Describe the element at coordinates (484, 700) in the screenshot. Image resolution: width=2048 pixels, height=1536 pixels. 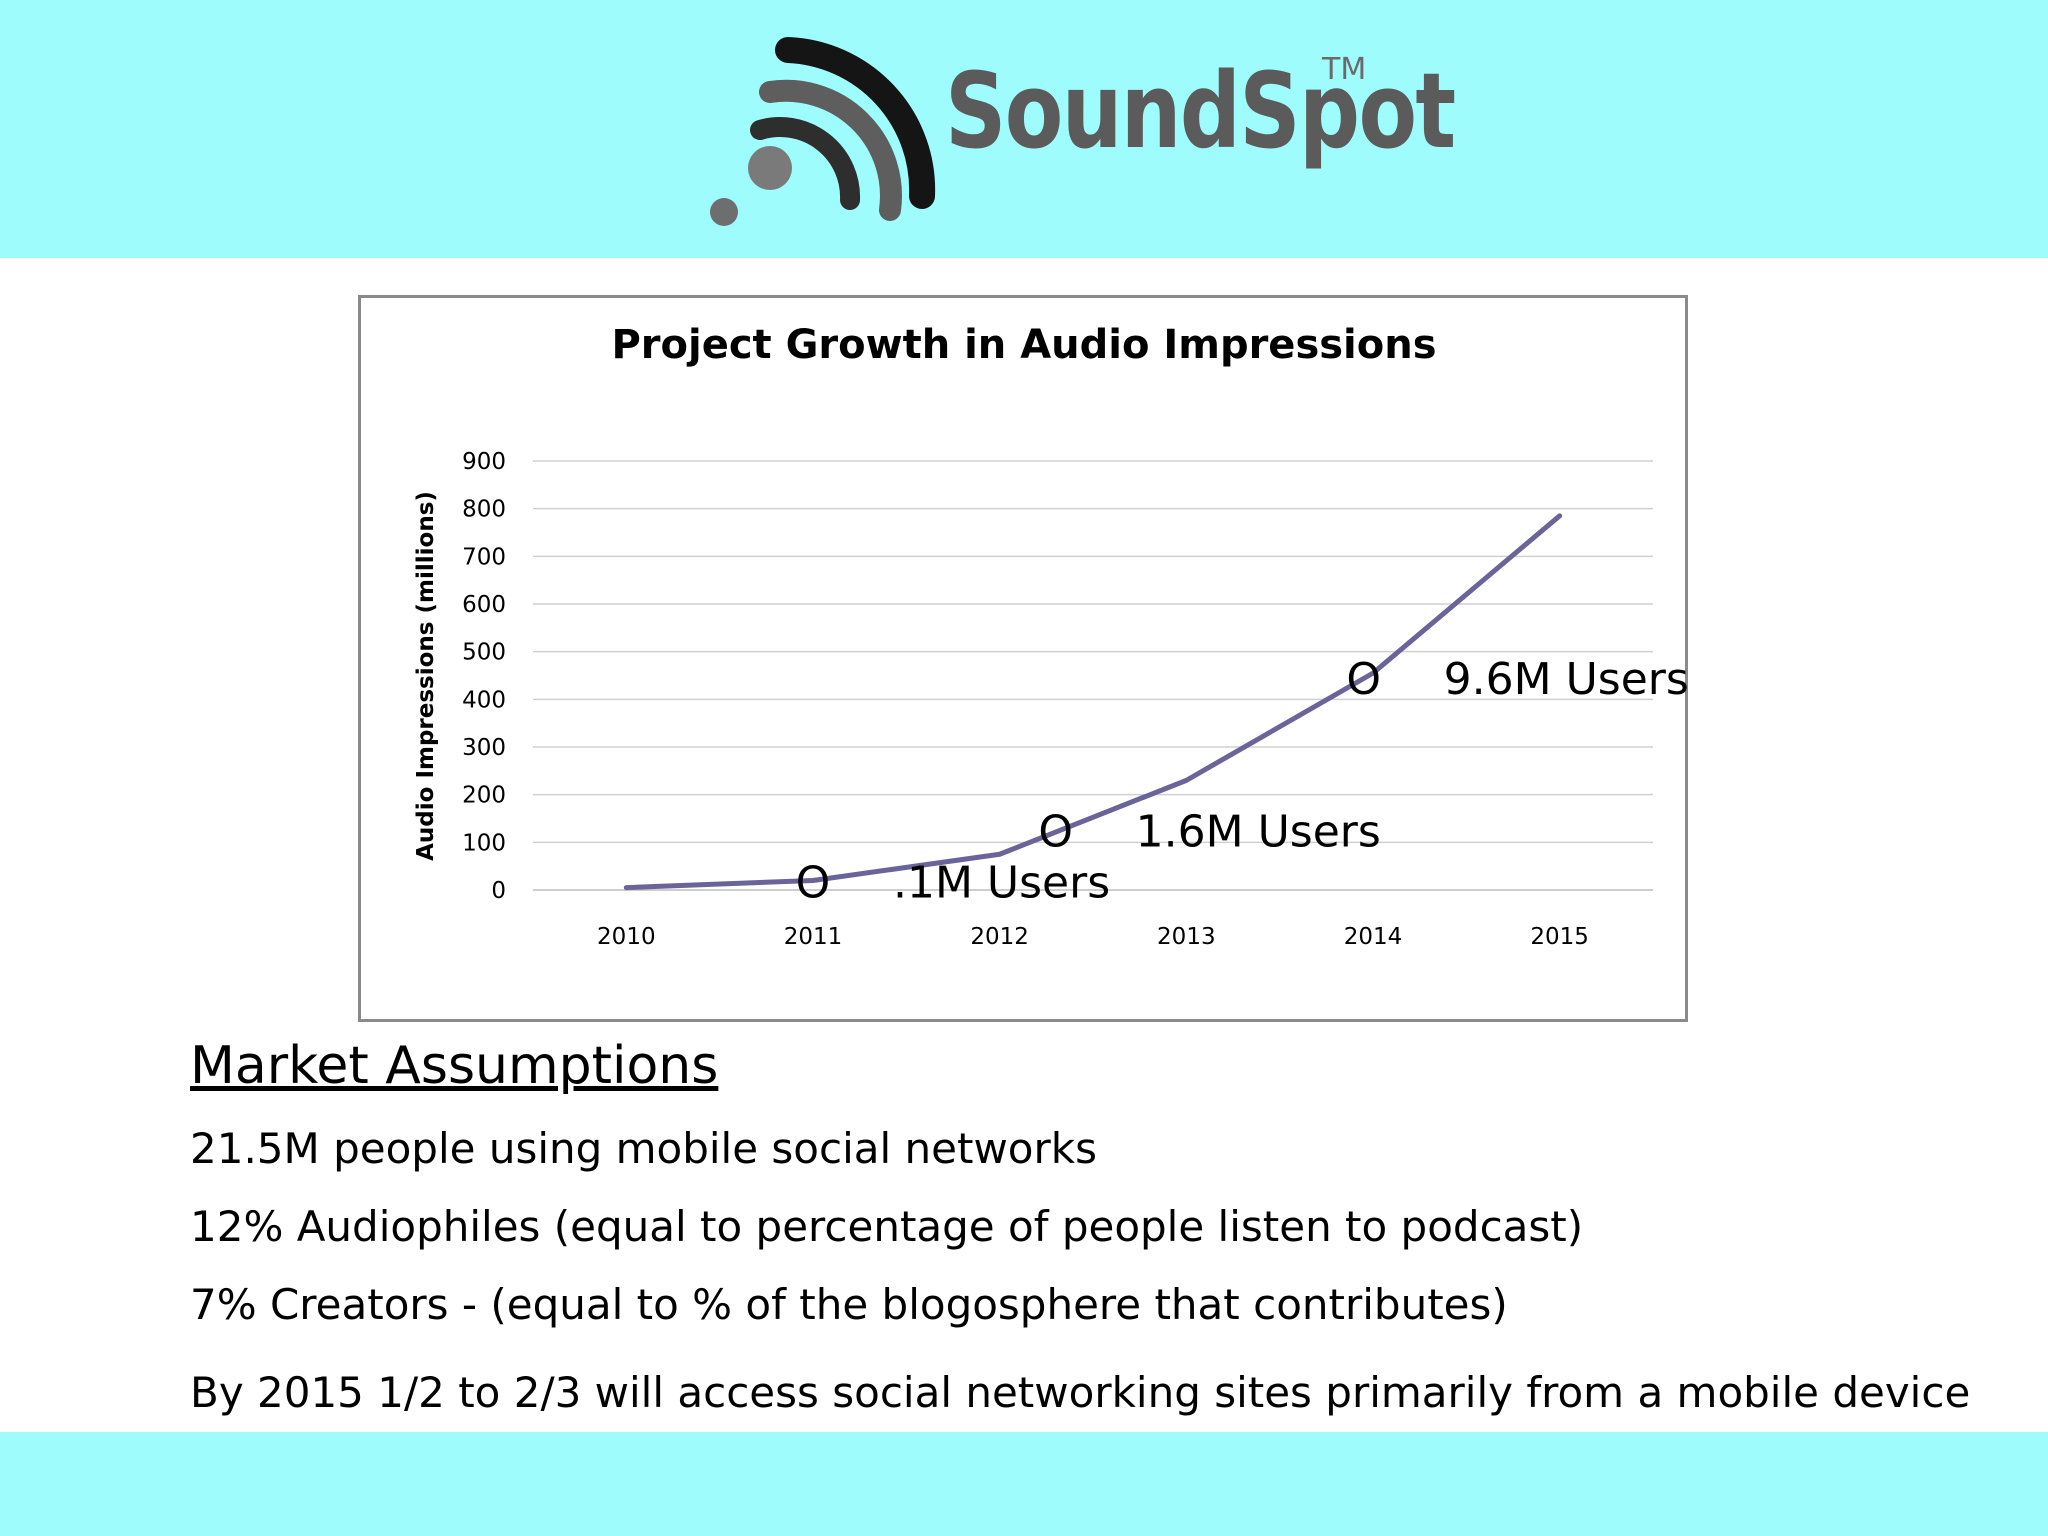
I see `y-tick-label: 400` at that location.